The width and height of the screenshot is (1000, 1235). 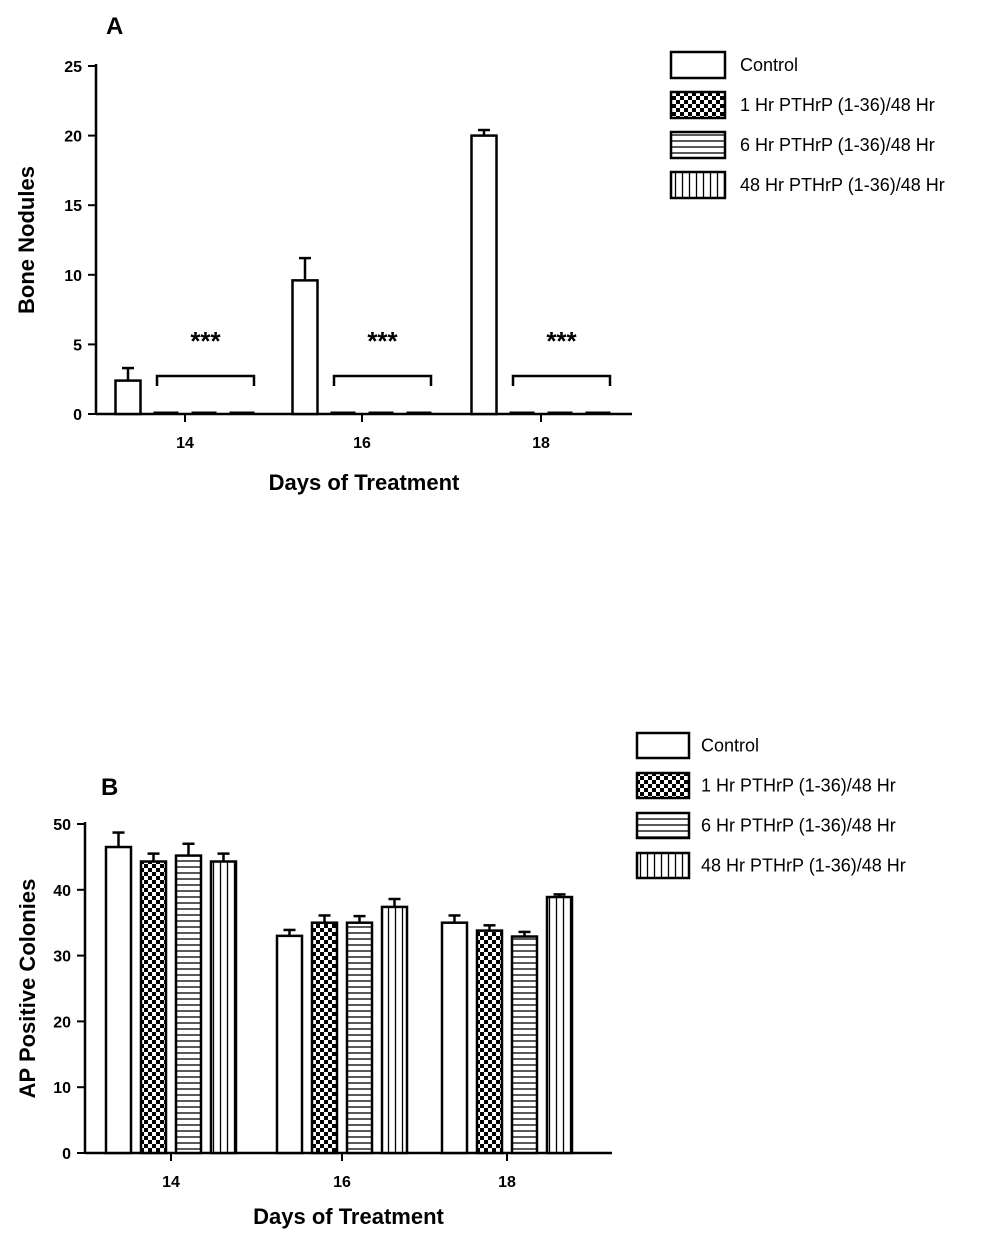 What do you see at coordinates (77, 345) in the screenshot?
I see `y-tick-label: 5` at bounding box center [77, 345].